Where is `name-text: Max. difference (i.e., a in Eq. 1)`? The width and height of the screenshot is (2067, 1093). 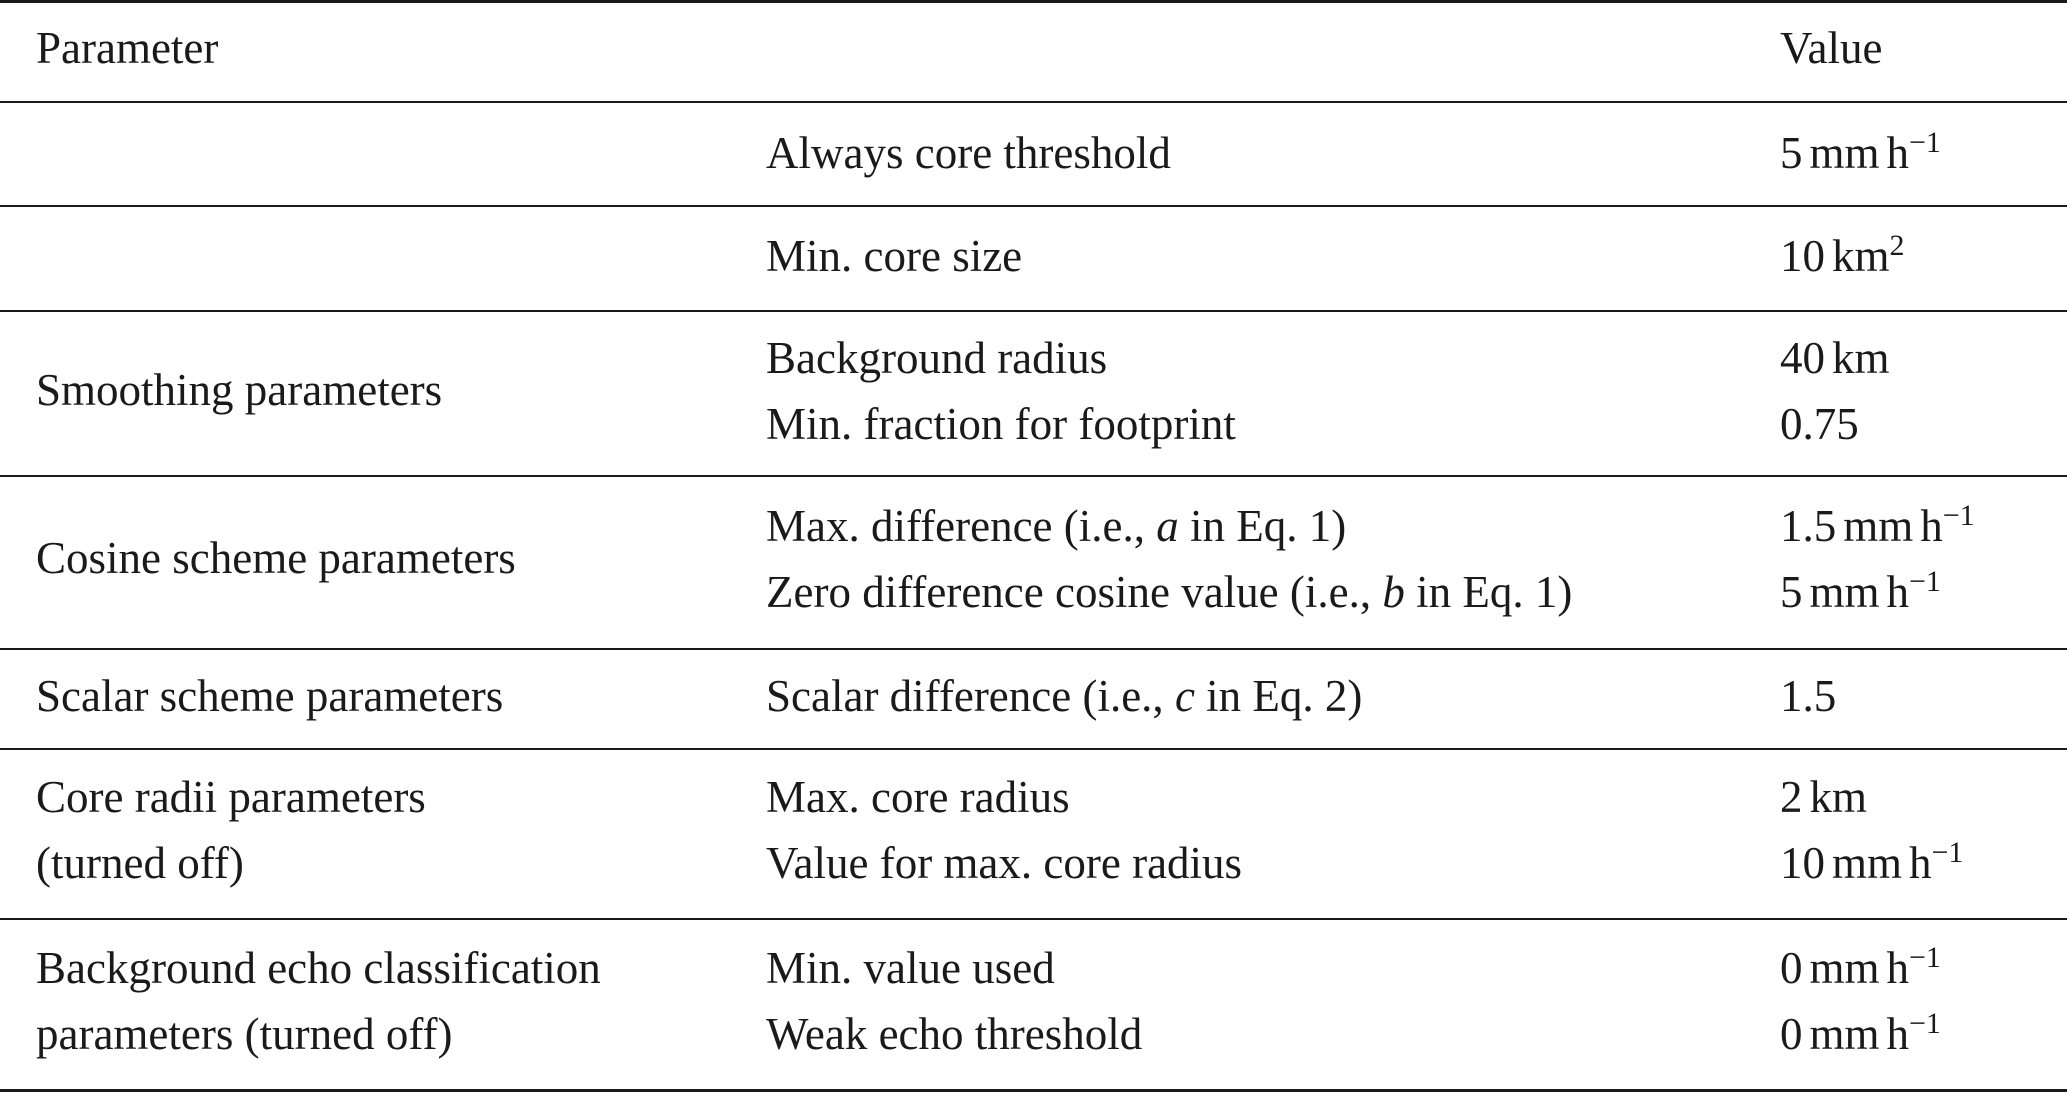 name-text: Max. difference (i.e., a in Eq. 1) is located at coordinates (1169, 526).